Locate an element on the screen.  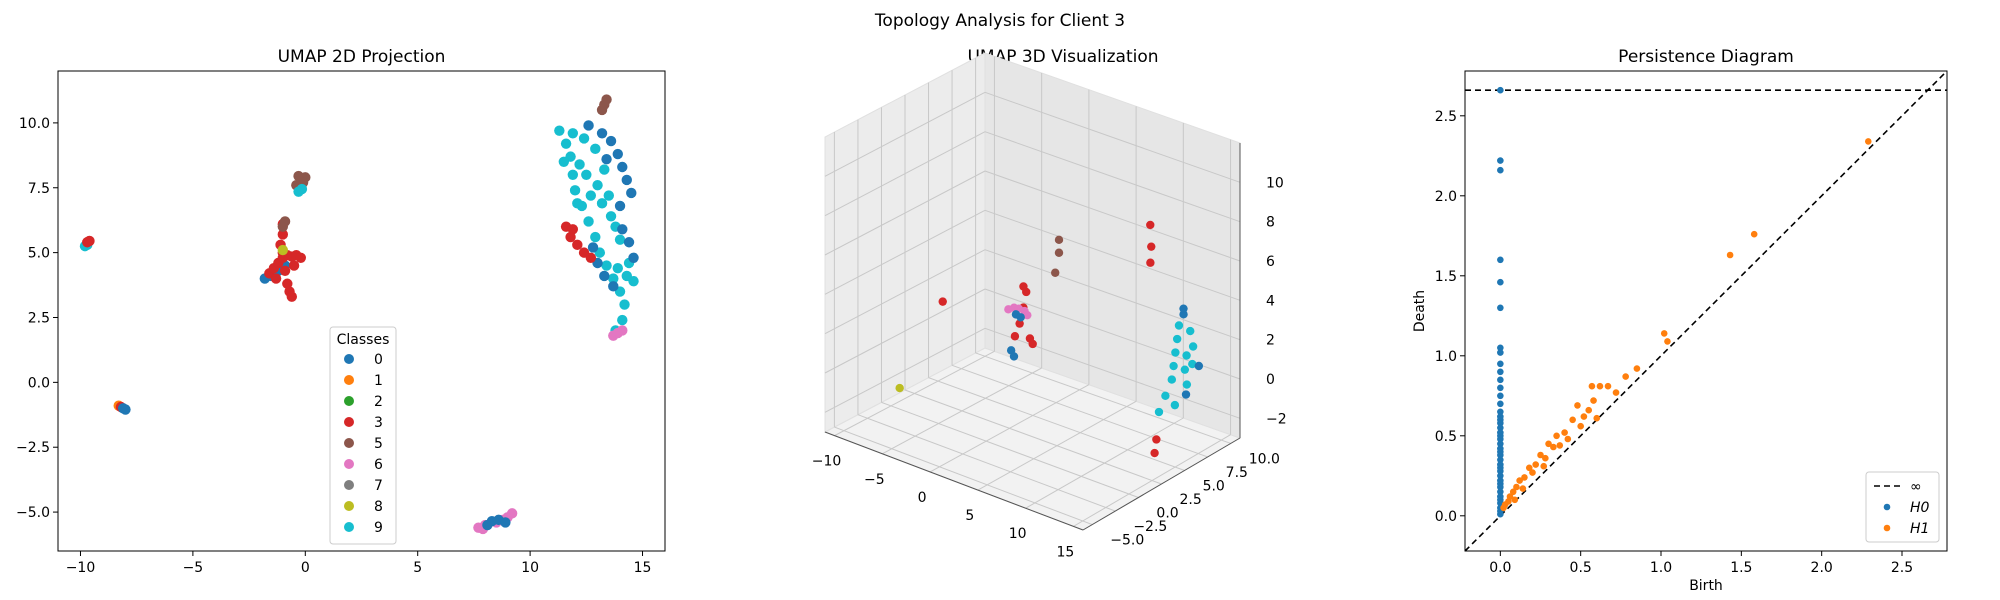
legend-marker-h1 is located at coordinates (1887, 528).